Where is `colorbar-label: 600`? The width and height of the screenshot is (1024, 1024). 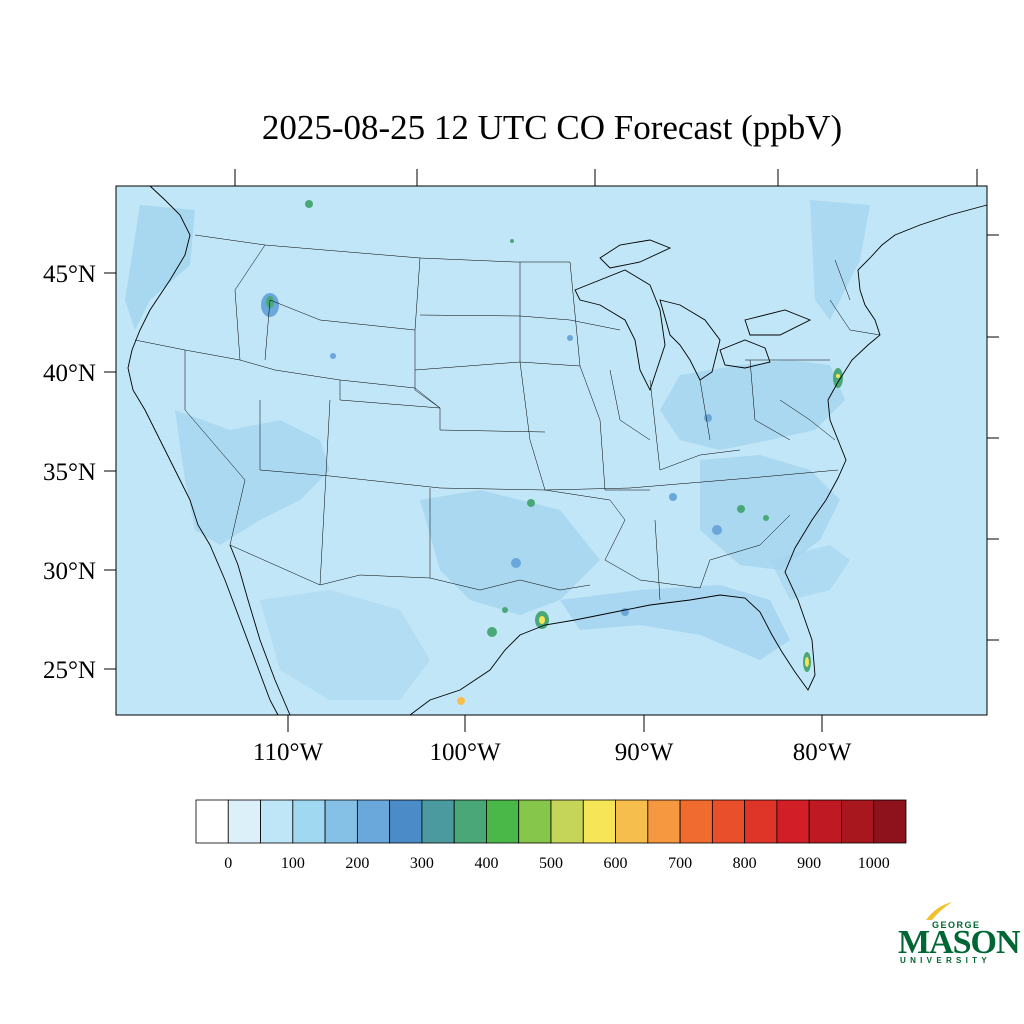
colorbar-label: 600 is located at coordinates (615, 863).